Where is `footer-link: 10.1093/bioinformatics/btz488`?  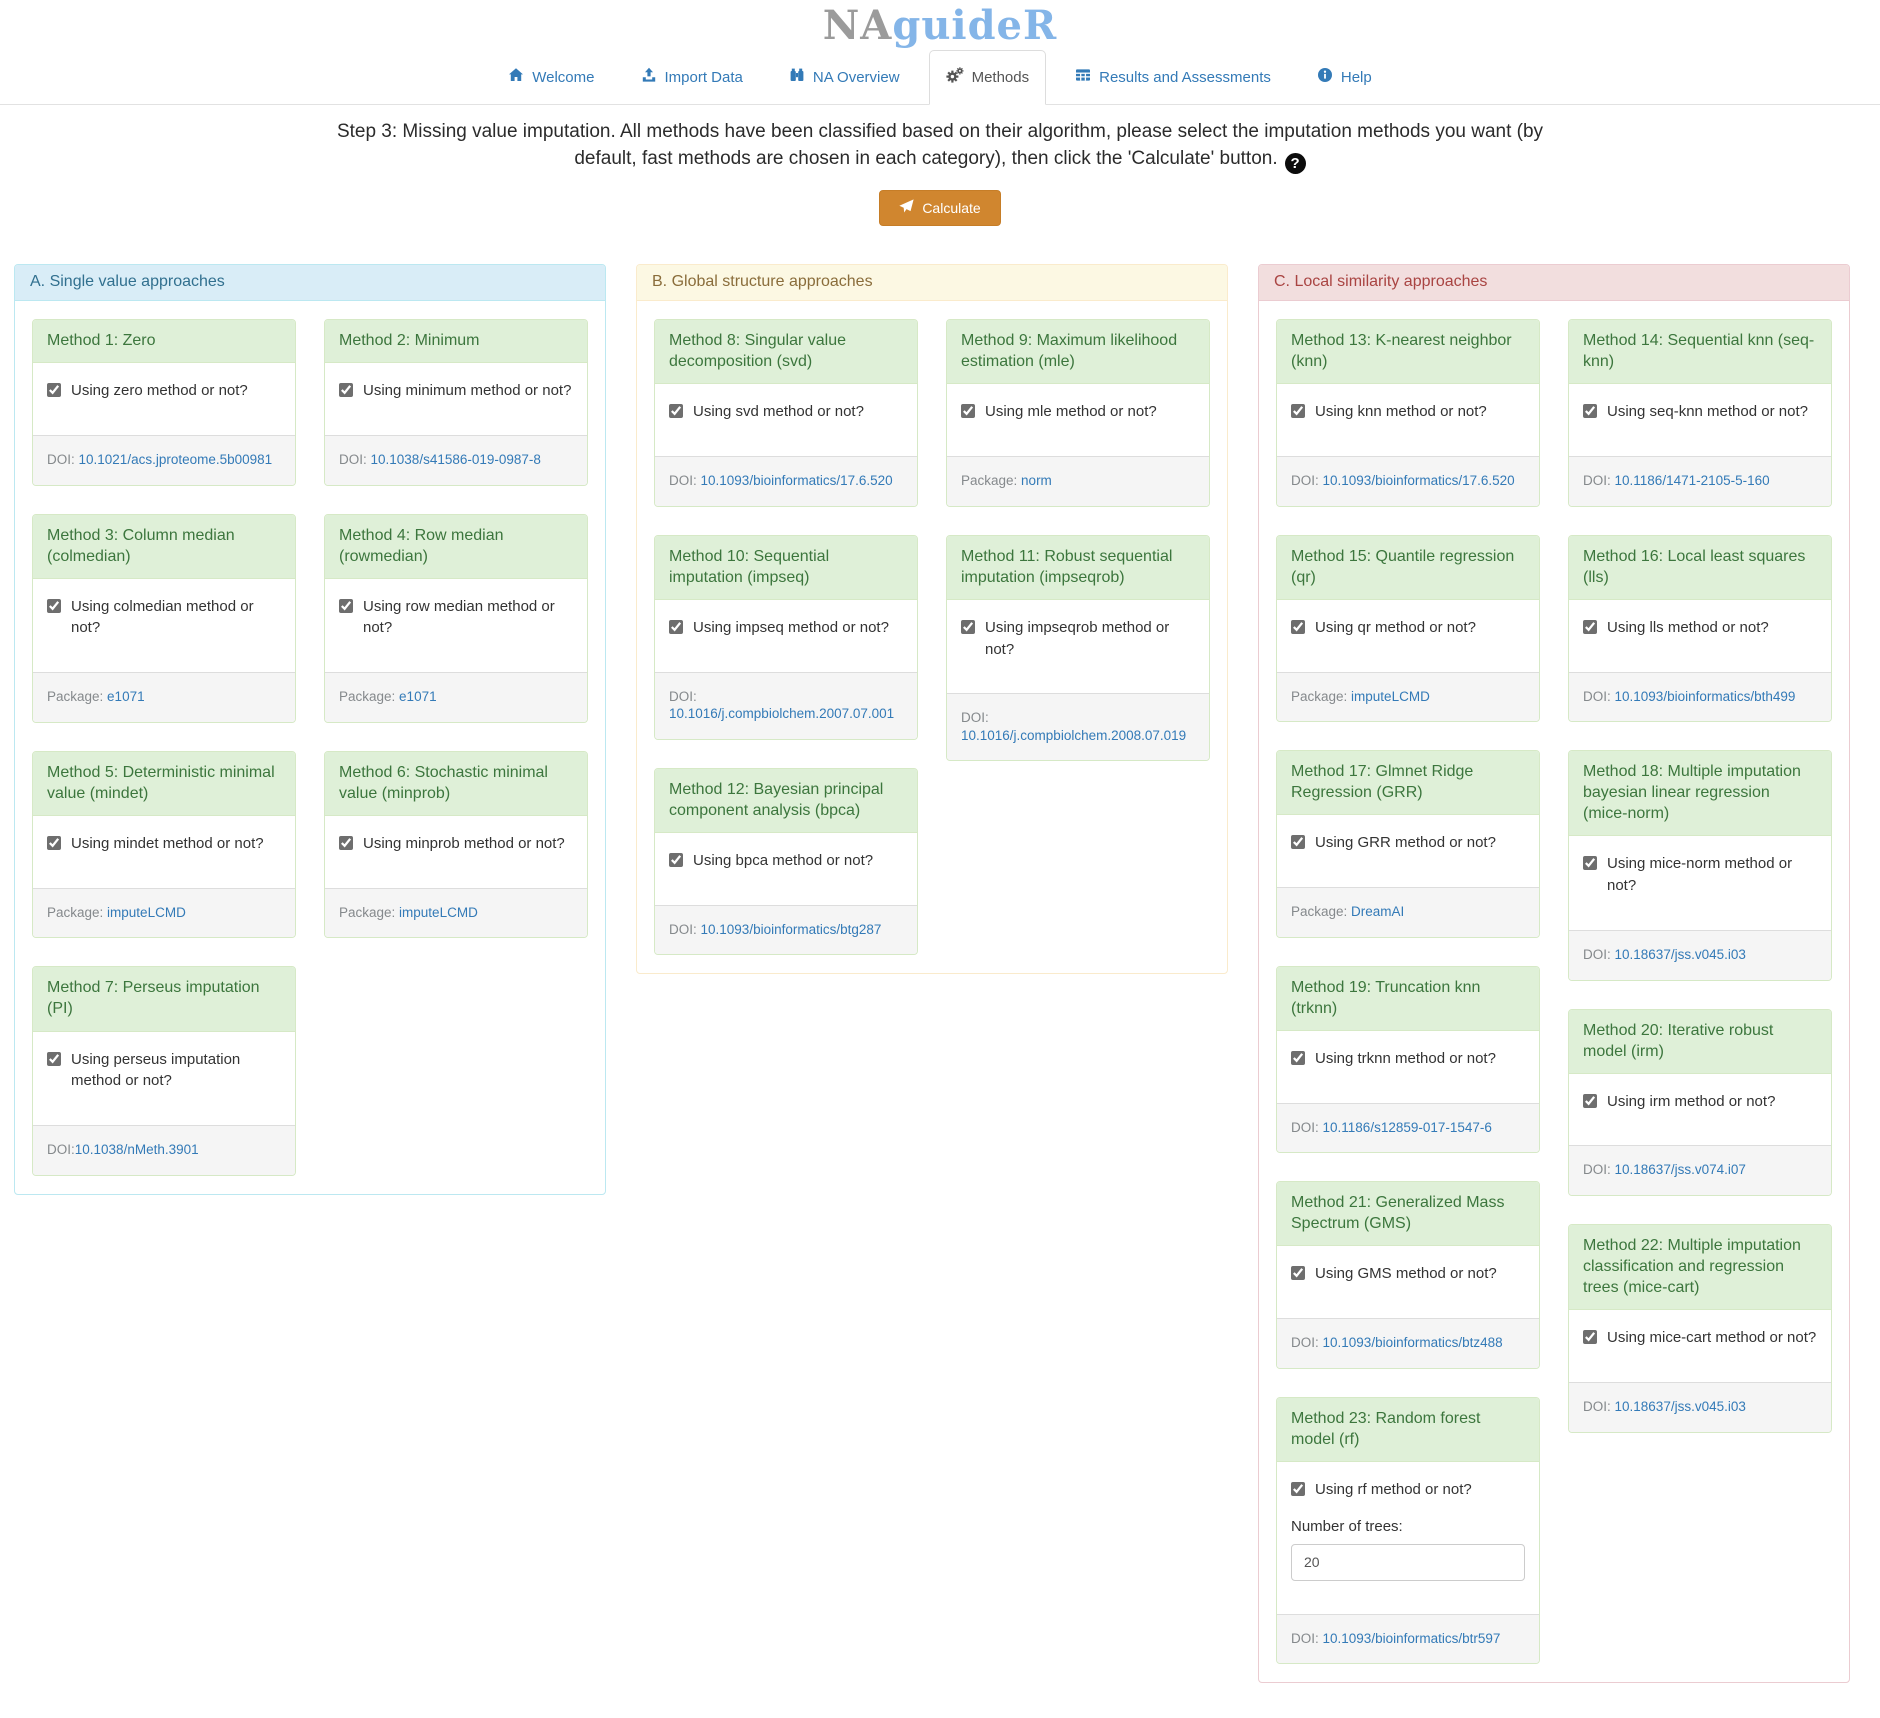
footer-link: 10.1093/bioinformatics/btz488 is located at coordinates (1412, 1343).